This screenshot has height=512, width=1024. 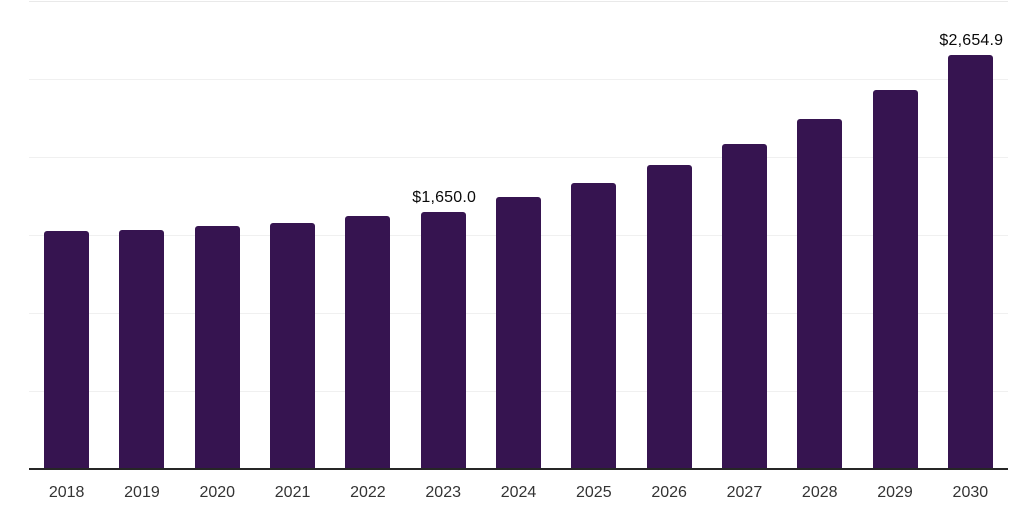 I want to click on x-tick-2027: 2027, so click(x=744, y=492).